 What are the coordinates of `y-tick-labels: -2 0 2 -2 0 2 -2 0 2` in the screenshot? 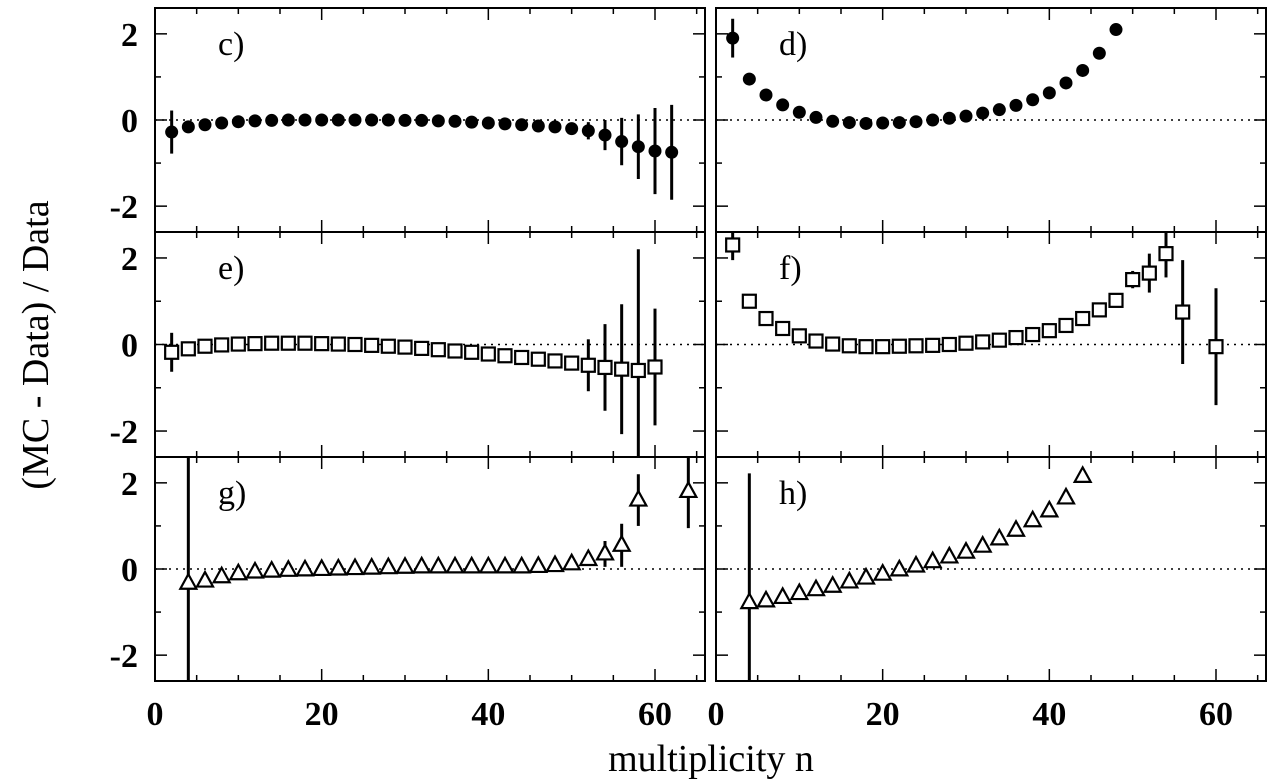 It's located at (124, 346).